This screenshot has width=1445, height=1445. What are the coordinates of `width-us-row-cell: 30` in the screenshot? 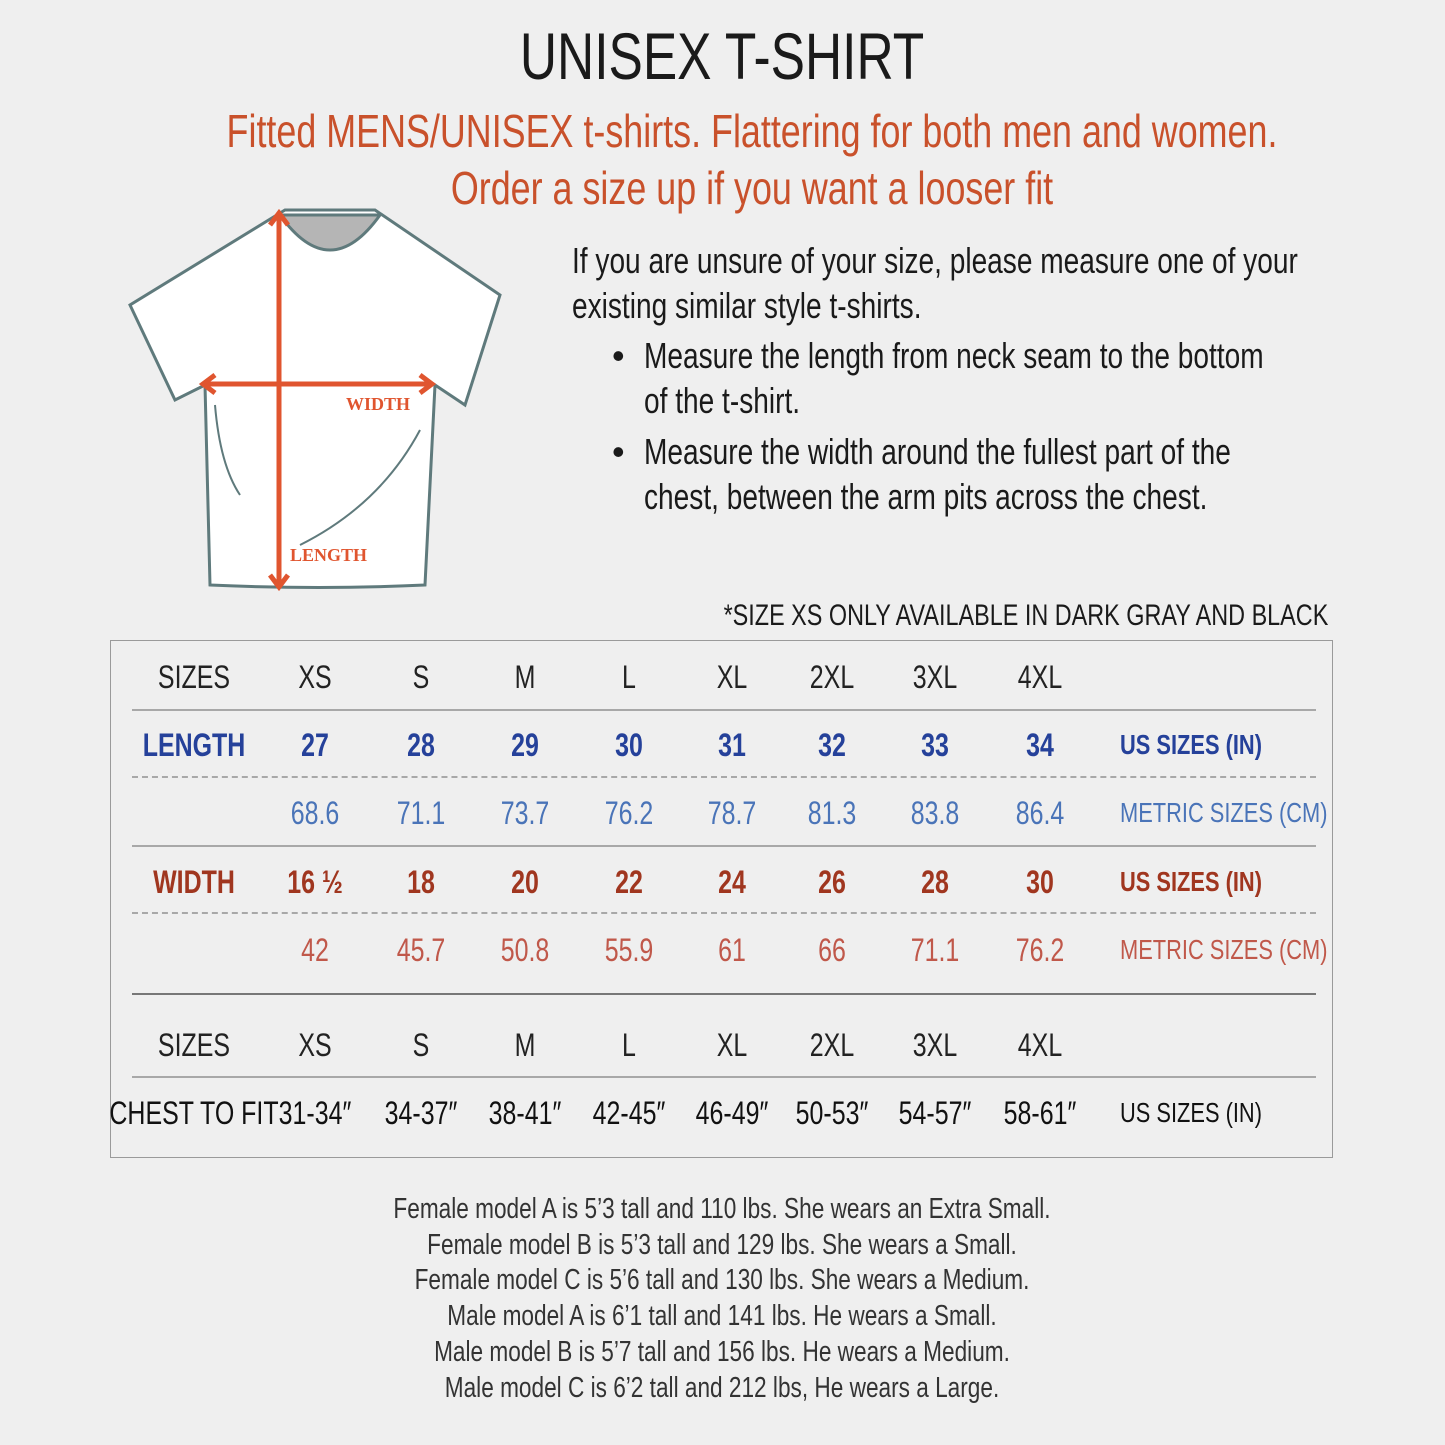 It's located at (1040, 882).